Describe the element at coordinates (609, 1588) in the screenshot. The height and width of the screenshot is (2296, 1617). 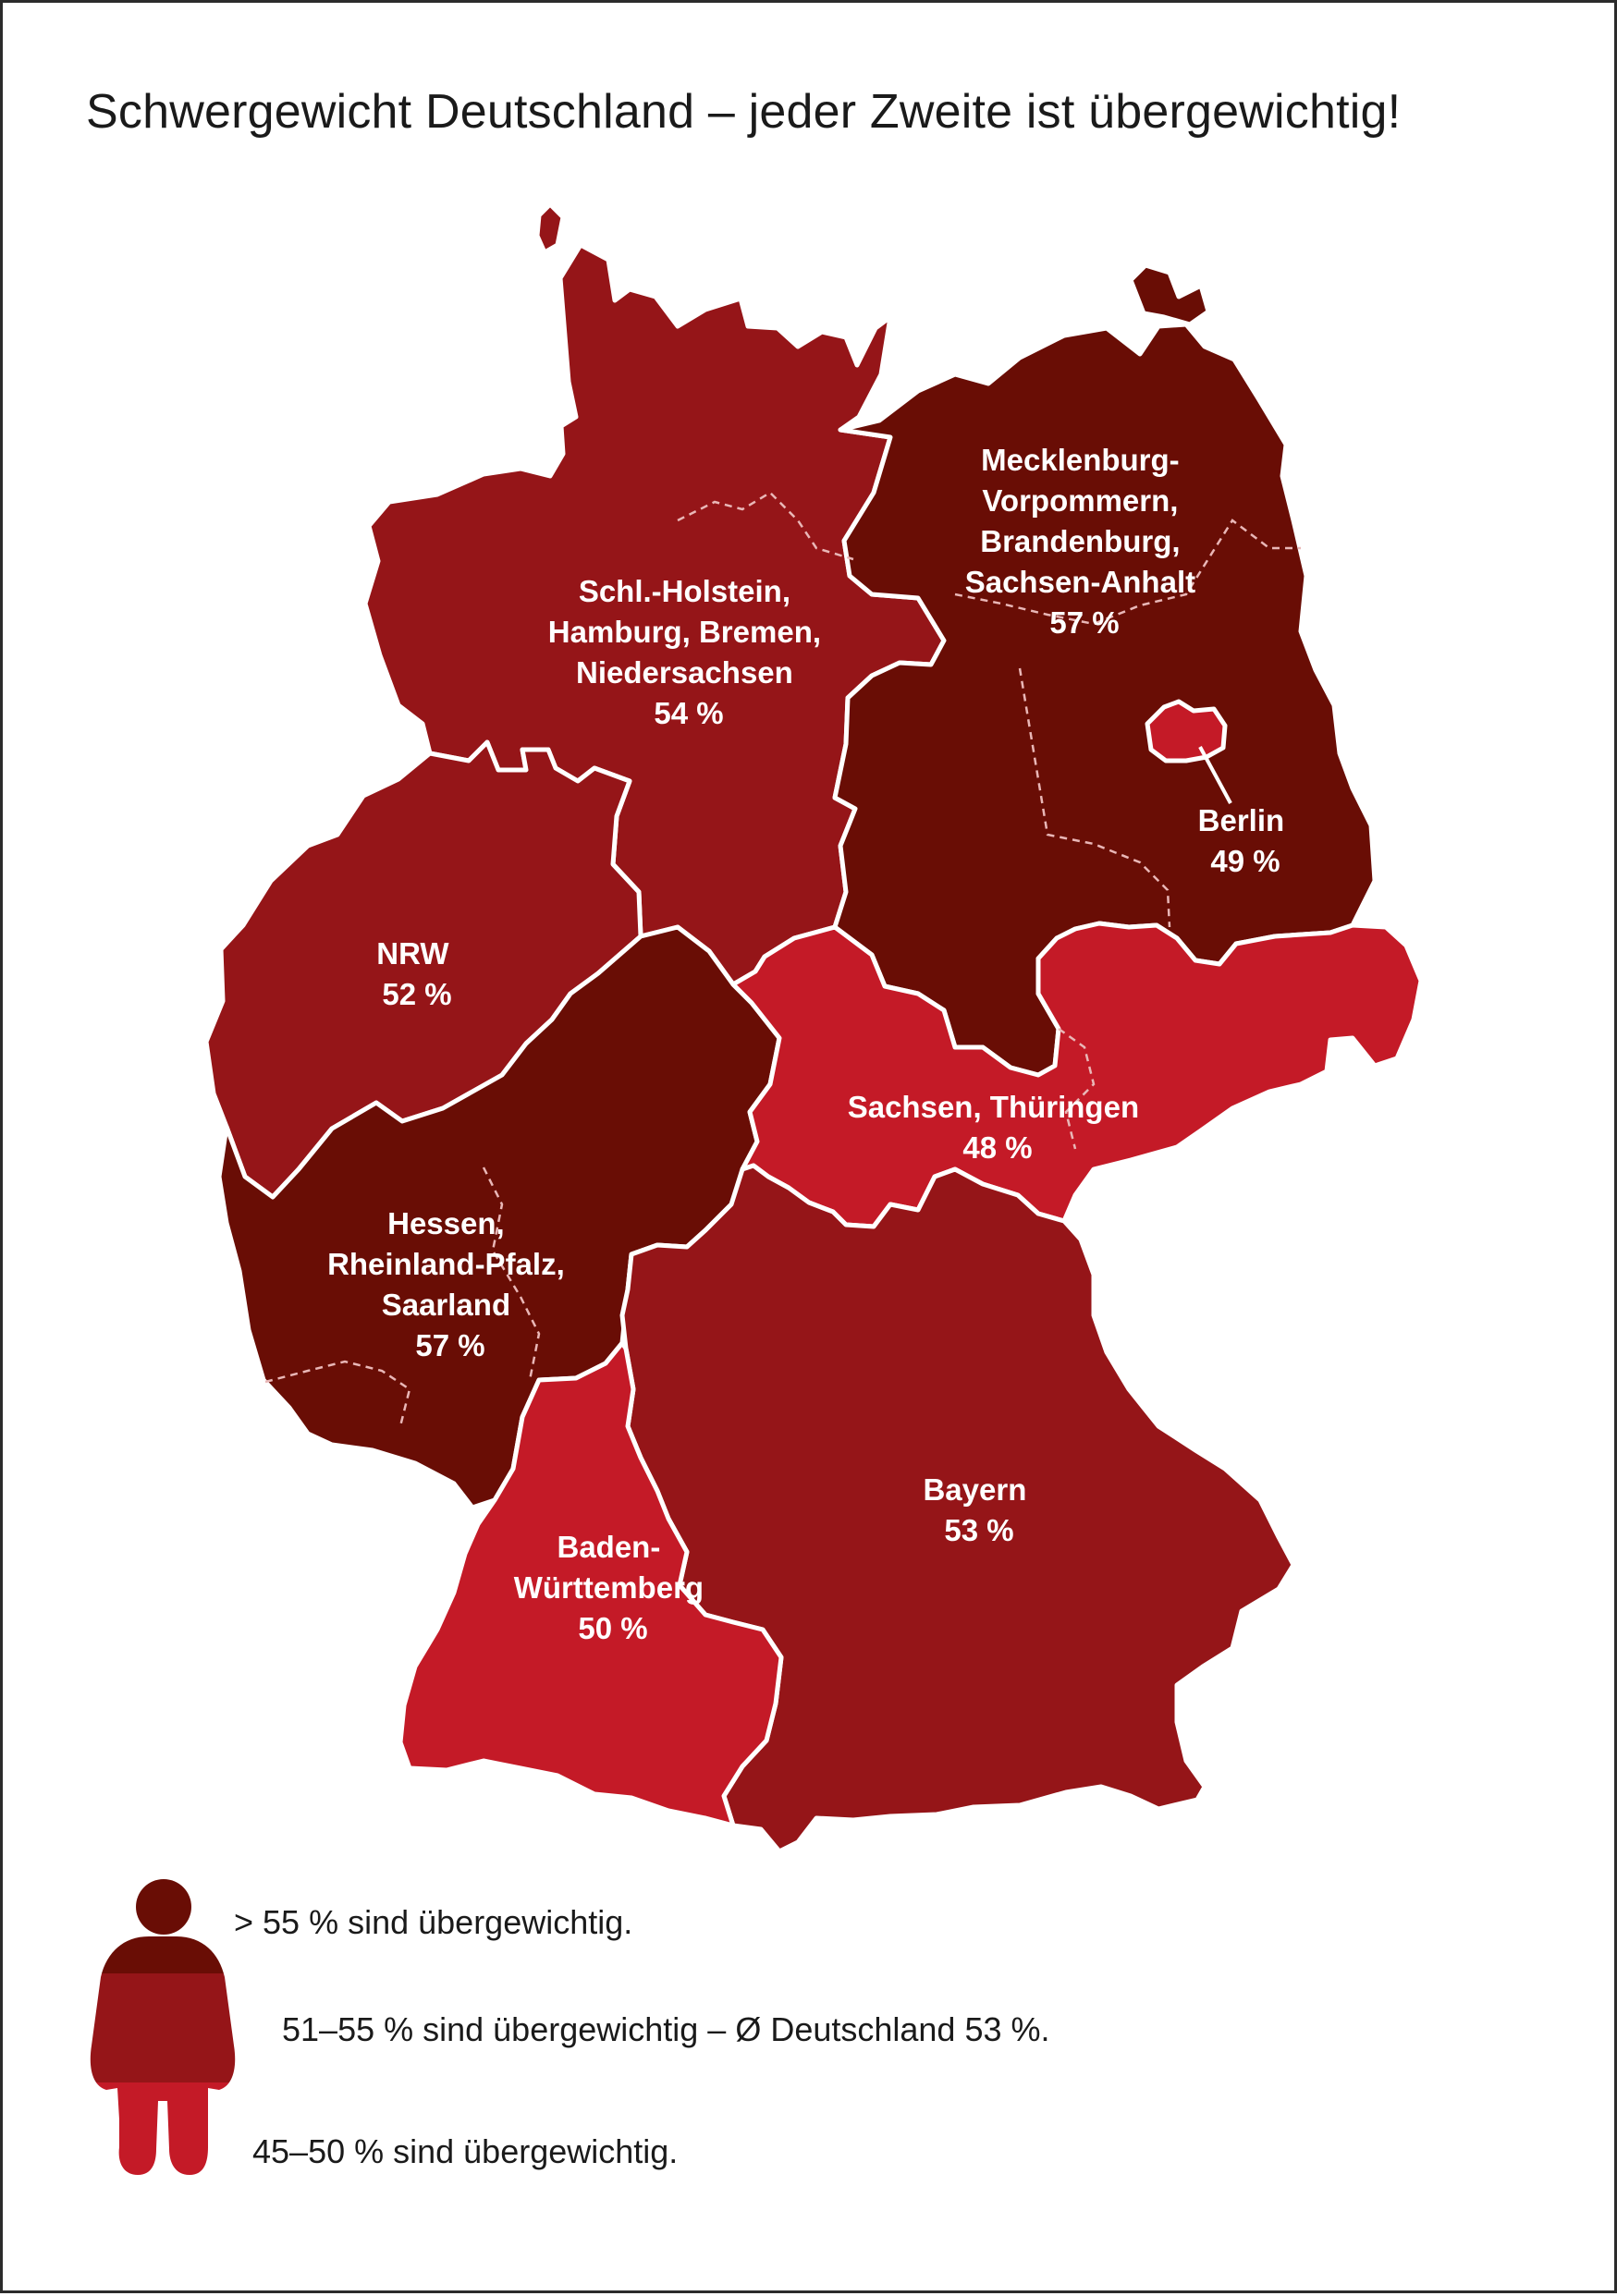
I see `label-bawue-line-2: Württemberg` at that location.